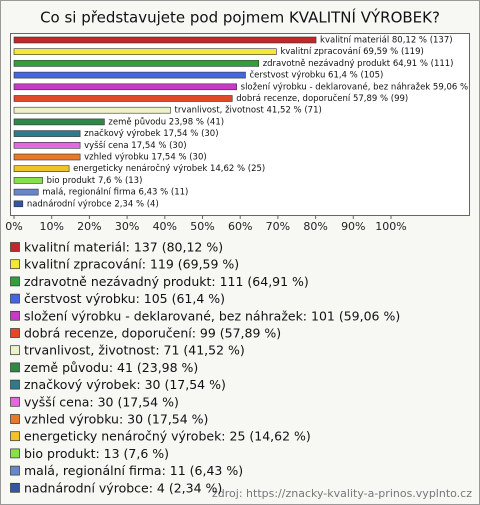 The width and height of the screenshot is (480, 505). Describe the element at coordinates (127, 226) in the screenshot. I see `x-tick-label: 30%` at that location.